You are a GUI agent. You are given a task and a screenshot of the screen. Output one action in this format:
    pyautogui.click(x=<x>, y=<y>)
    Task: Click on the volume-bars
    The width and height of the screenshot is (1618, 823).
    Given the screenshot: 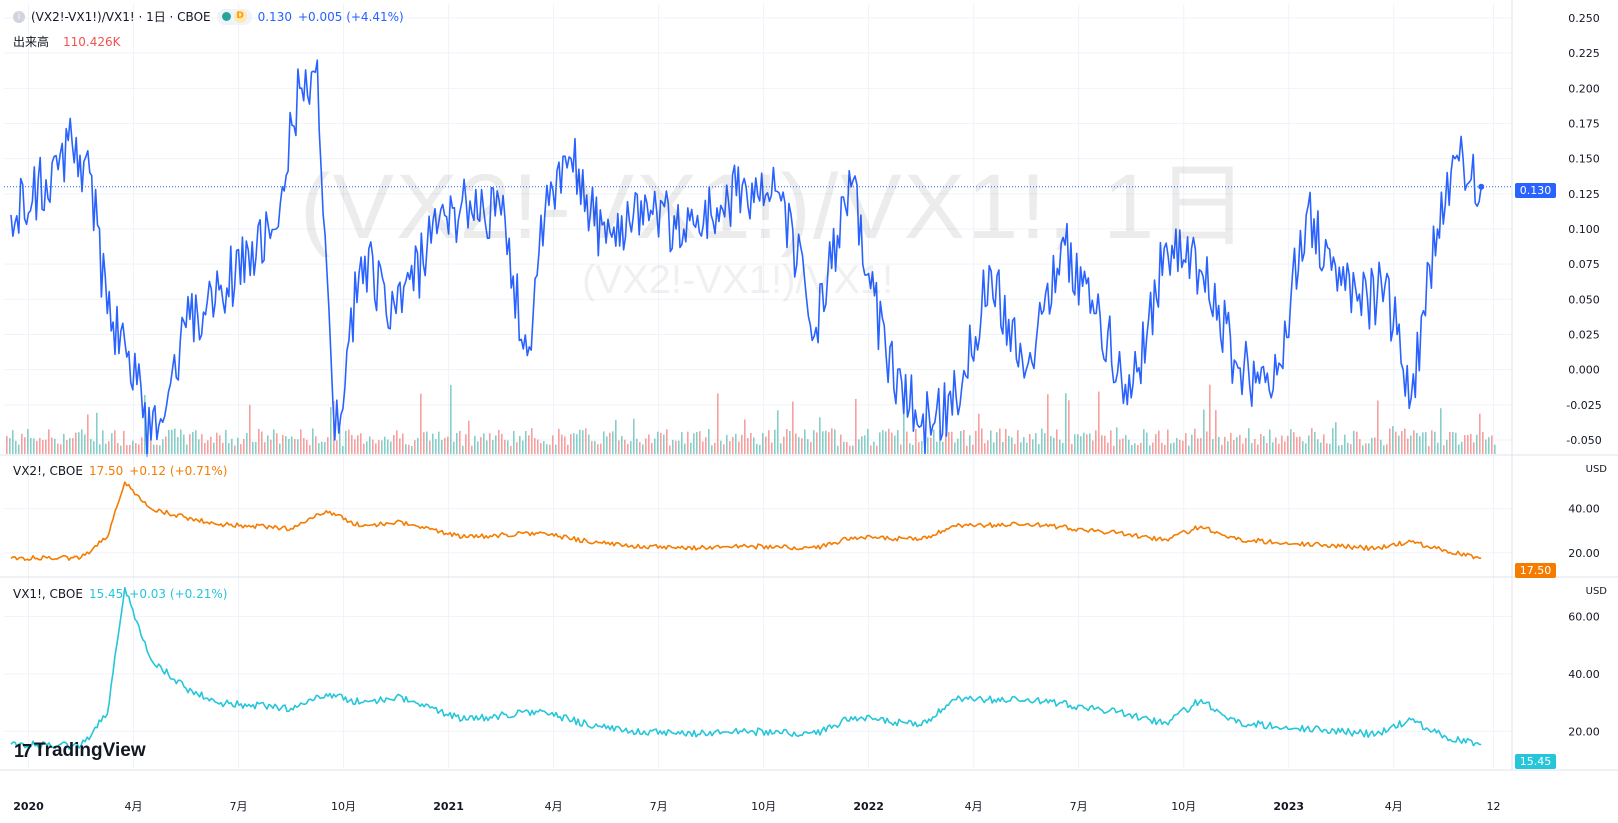 What is the action you would take?
    pyautogui.click(x=751, y=419)
    